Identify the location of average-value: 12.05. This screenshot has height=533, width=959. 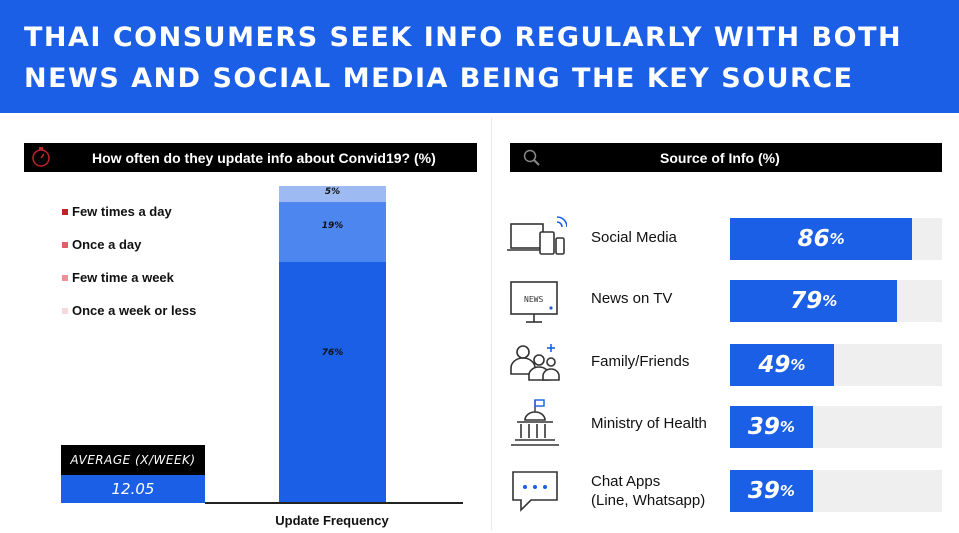
(133, 489).